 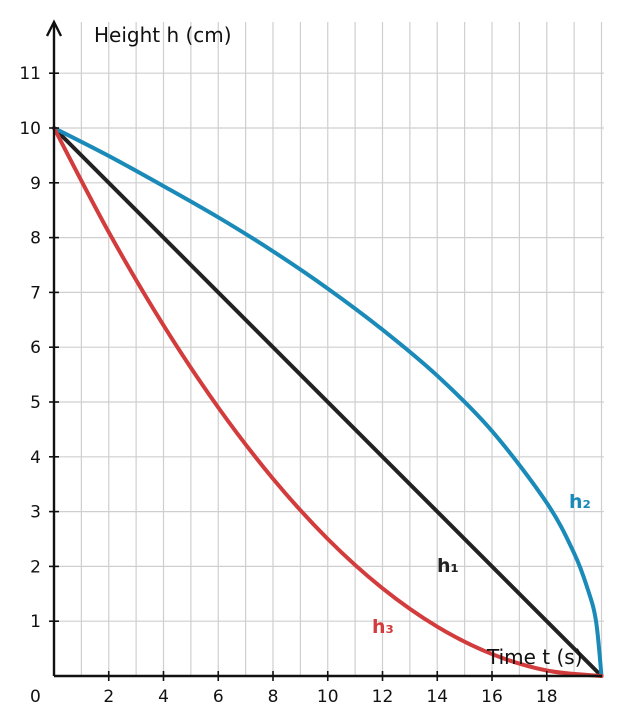 I want to click on x-axis-label: Time t (s), so click(x=534, y=657).